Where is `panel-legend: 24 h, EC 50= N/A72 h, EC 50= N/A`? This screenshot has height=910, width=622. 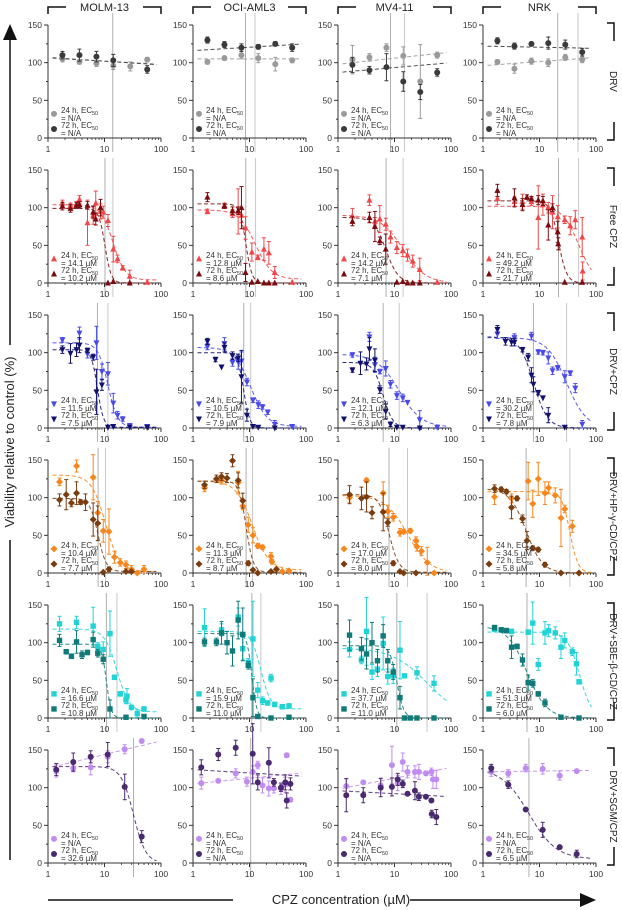
panel-legend: 24 h, EC 50= N/A72 h, EC 50= N/A is located at coordinates (219, 122).